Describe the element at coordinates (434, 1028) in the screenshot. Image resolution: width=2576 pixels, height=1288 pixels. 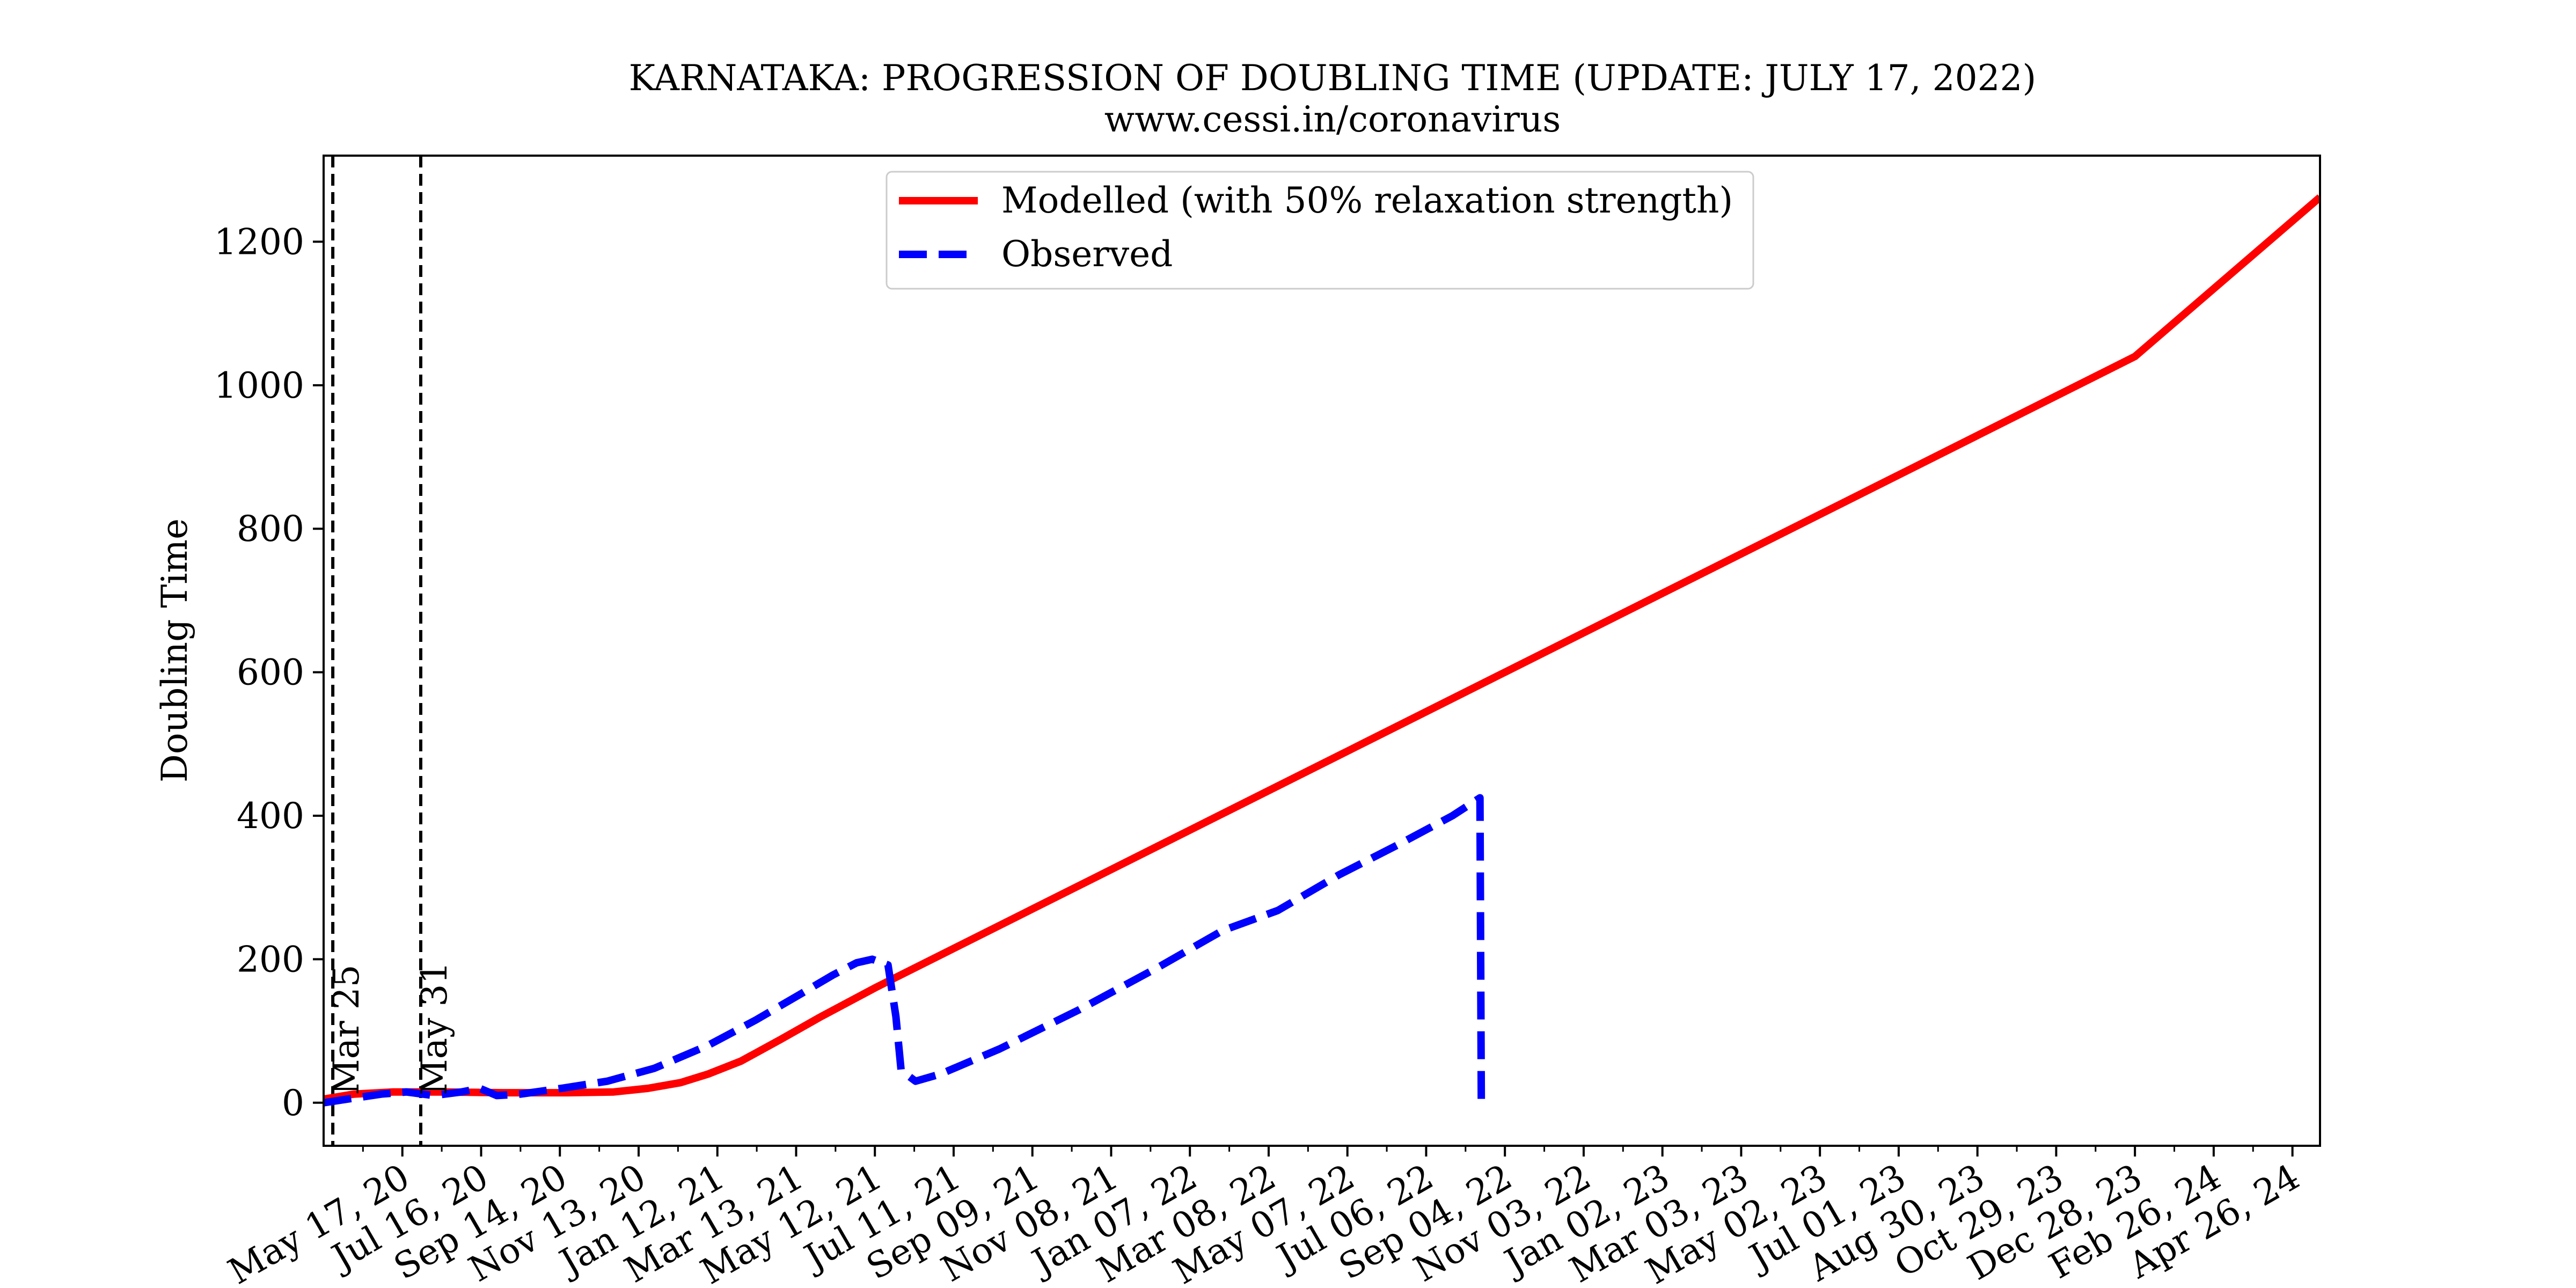
I see `reference-line-label: May 31` at that location.